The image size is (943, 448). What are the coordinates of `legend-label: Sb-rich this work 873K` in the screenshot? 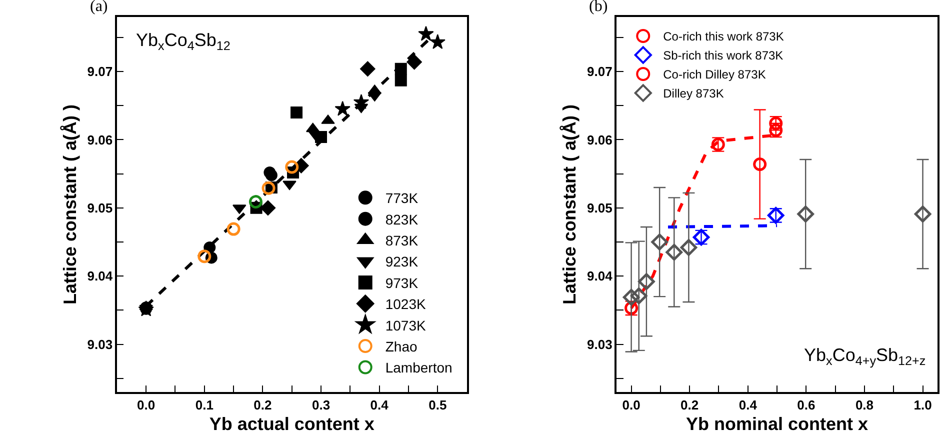 It's located at (723, 55).